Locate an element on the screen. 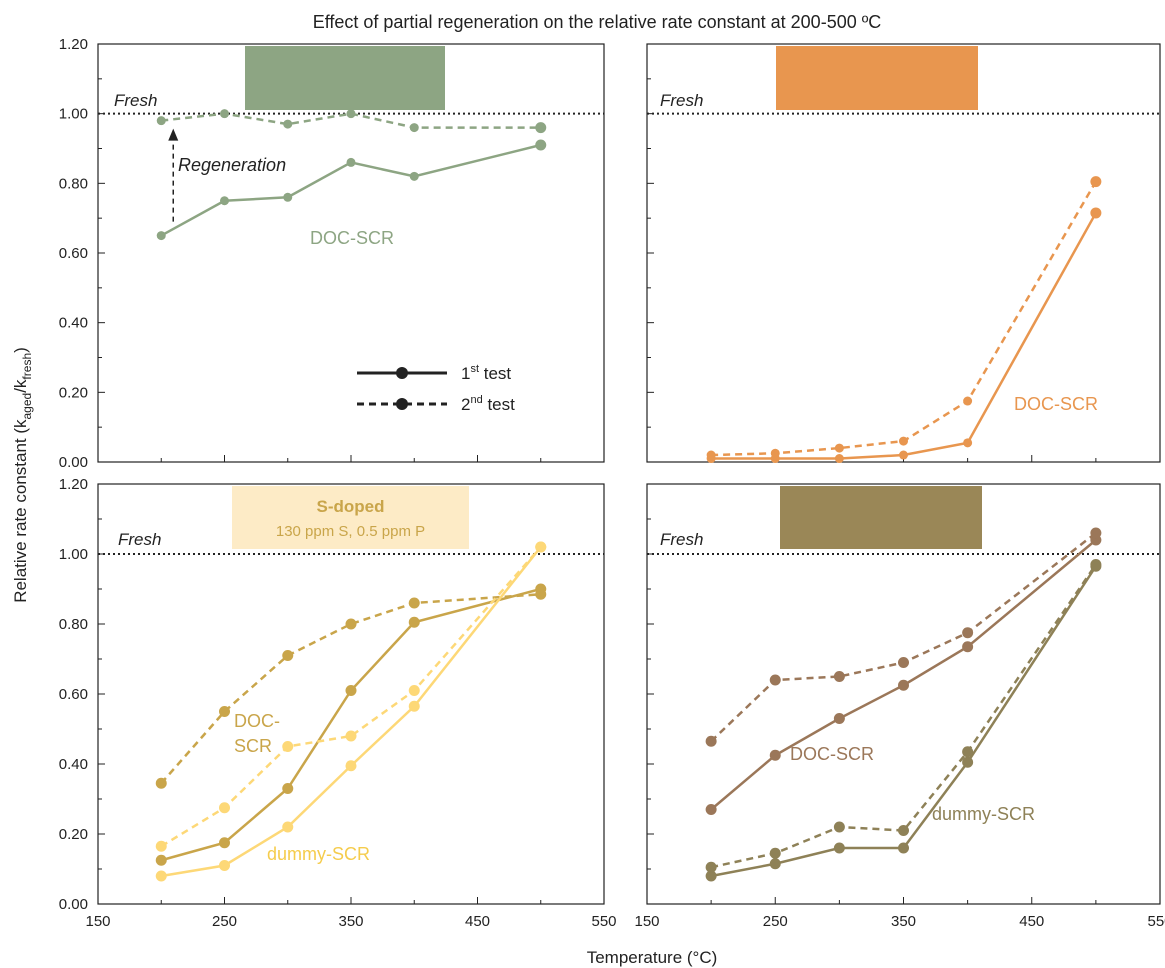  x-tick-label: 150 is located at coordinates (646, 921).